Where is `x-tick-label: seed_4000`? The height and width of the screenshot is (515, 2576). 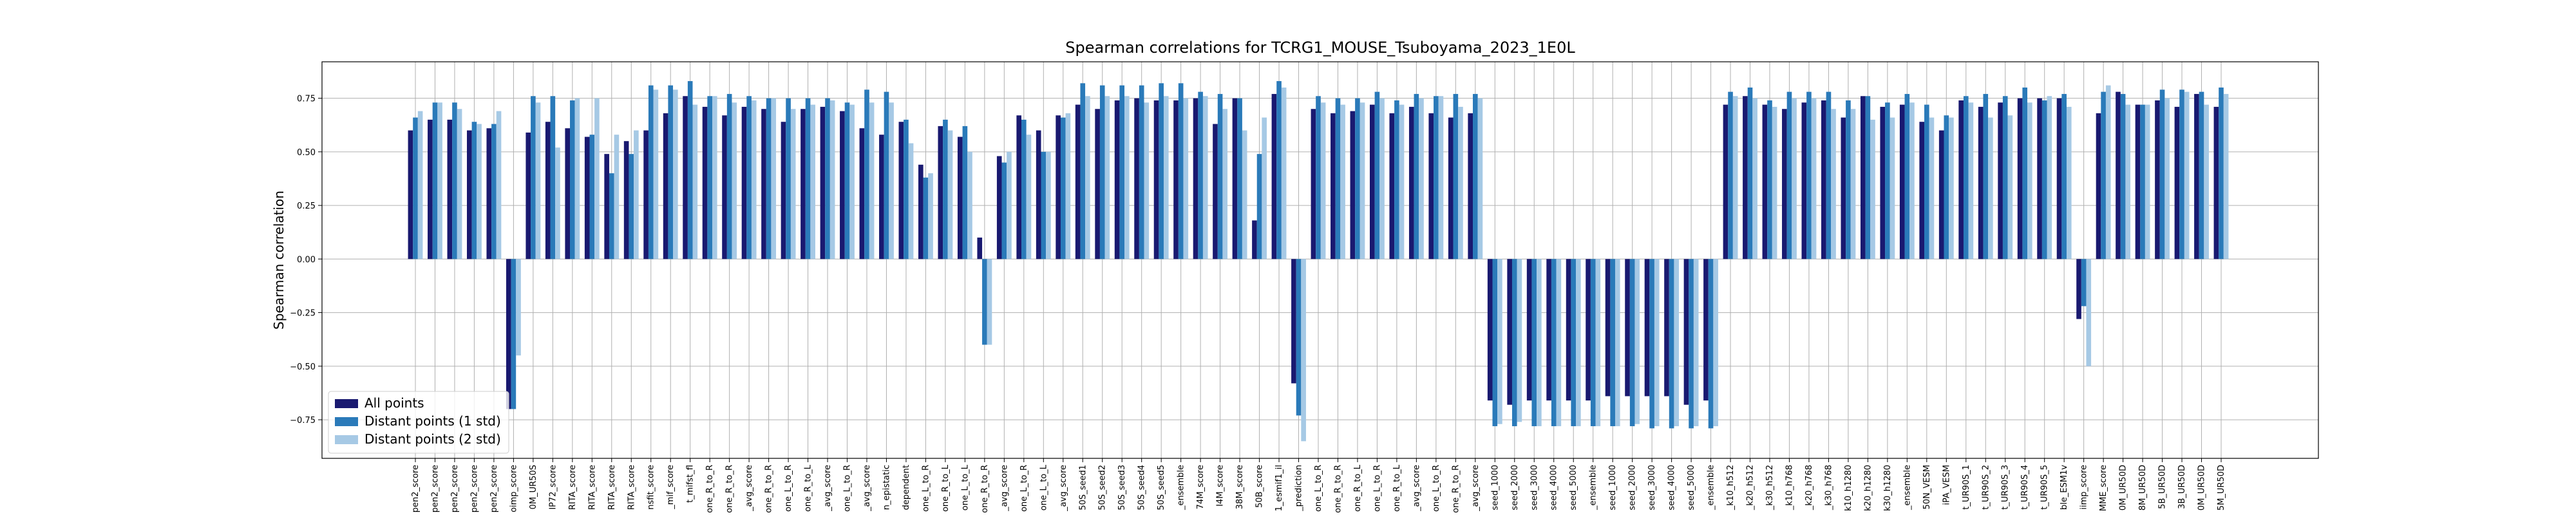 x-tick-label: seed_4000 is located at coordinates (1672, 487).